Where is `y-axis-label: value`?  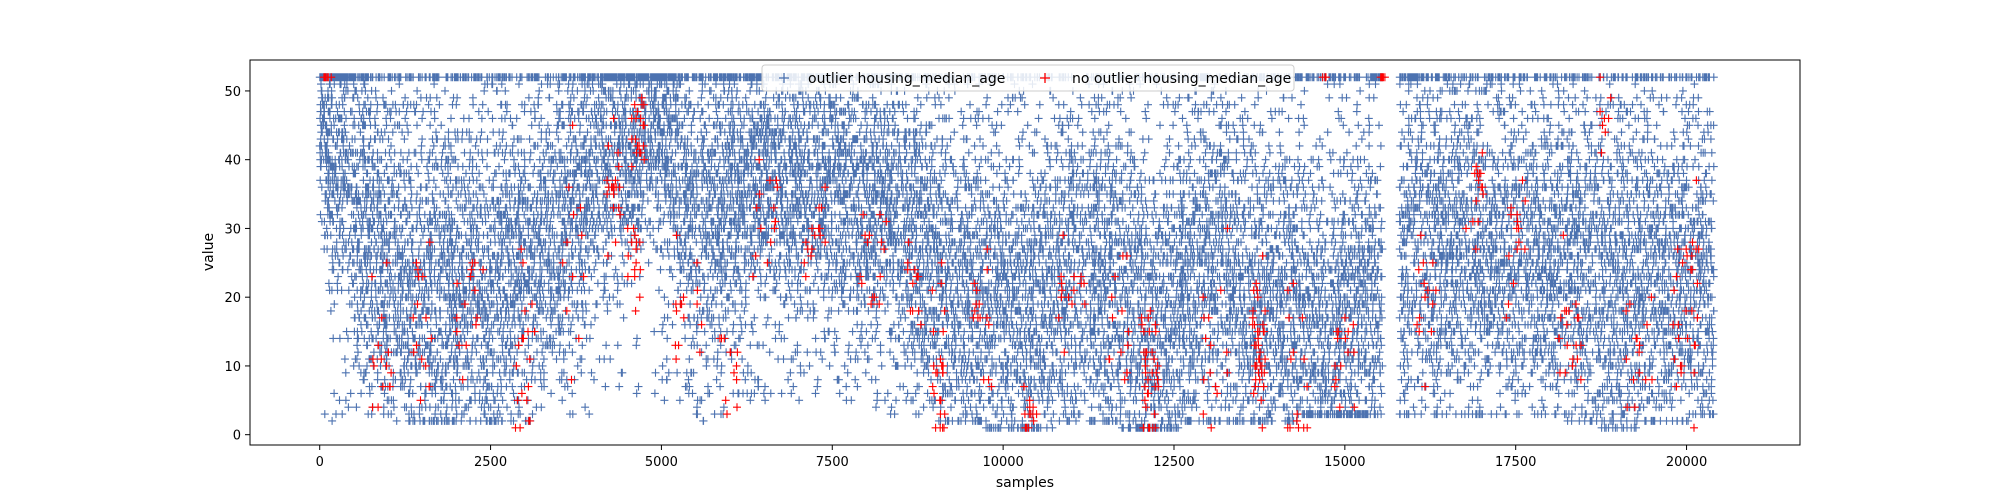
y-axis-label: value is located at coordinates (209, 252).